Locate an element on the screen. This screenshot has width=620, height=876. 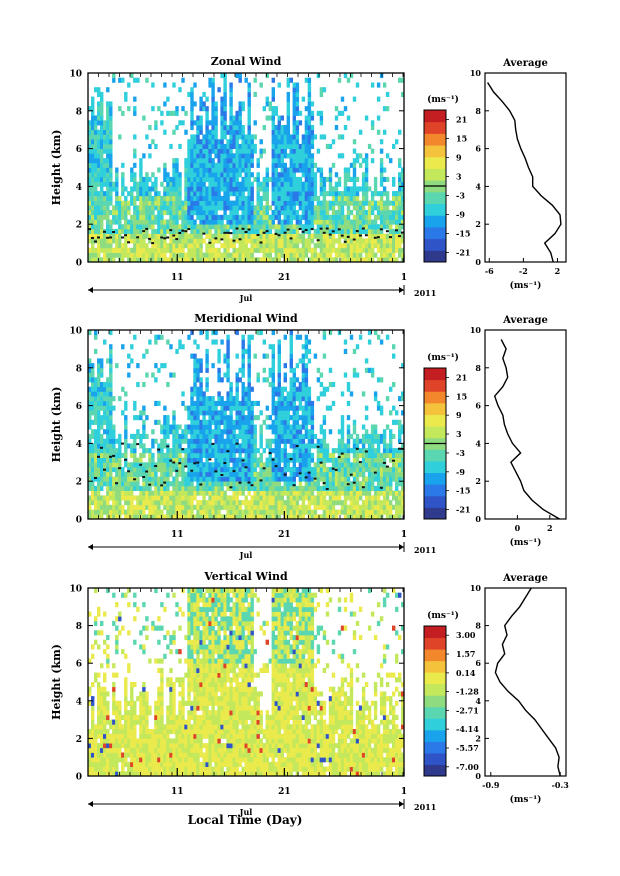
colorbar-tick-label: 3 is located at coordinates (459, 434).